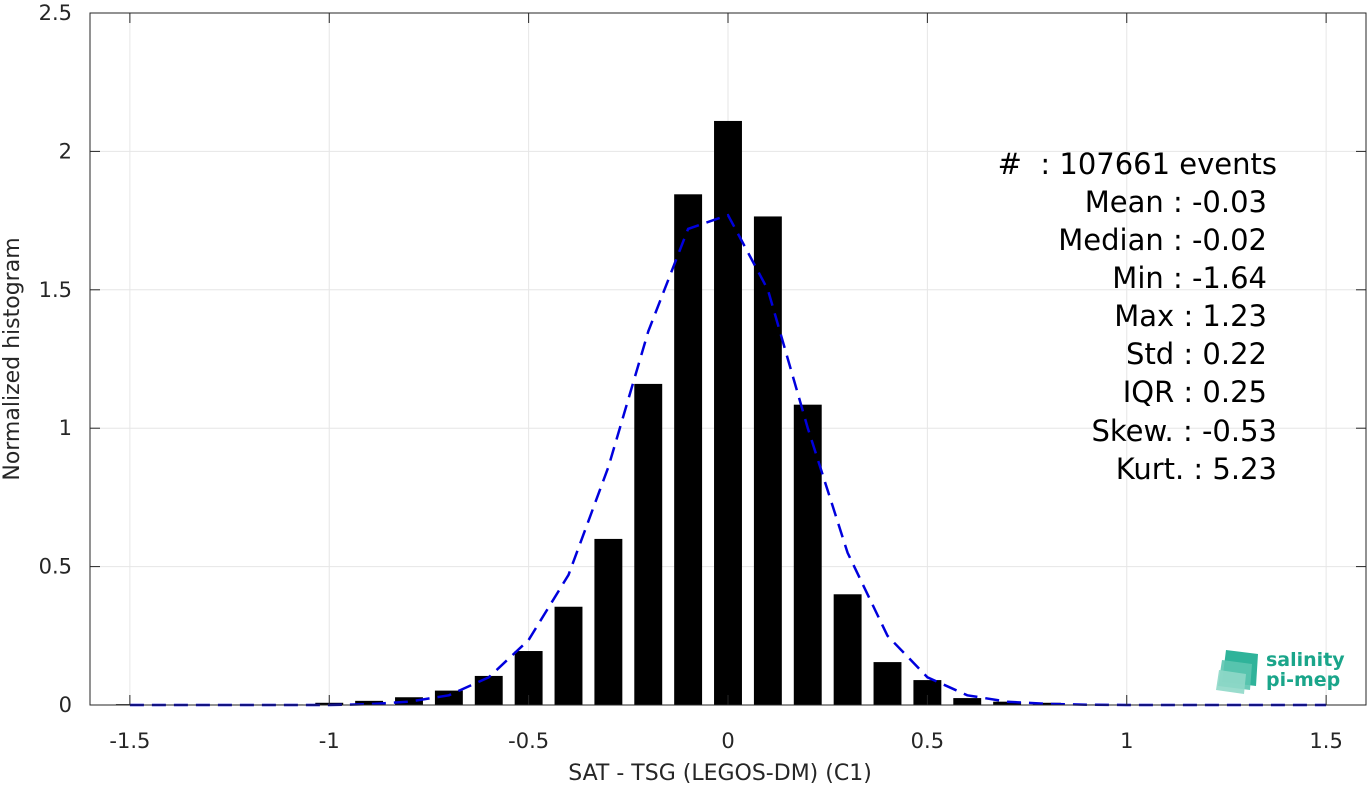 This screenshot has height=785, width=1367. What do you see at coordinates (1195, 392) in the screenshot?
I see `stat-iqr: IQR : 0.25` at bounding box center [1195, 392].